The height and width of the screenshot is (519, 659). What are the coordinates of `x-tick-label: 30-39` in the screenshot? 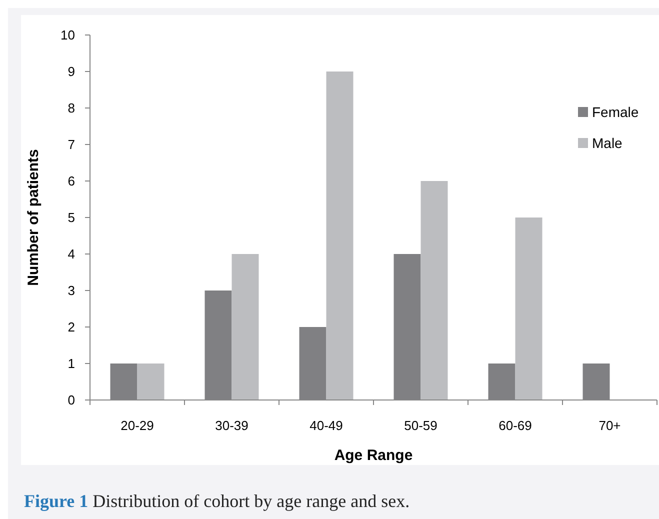 It's located at (231, 425).